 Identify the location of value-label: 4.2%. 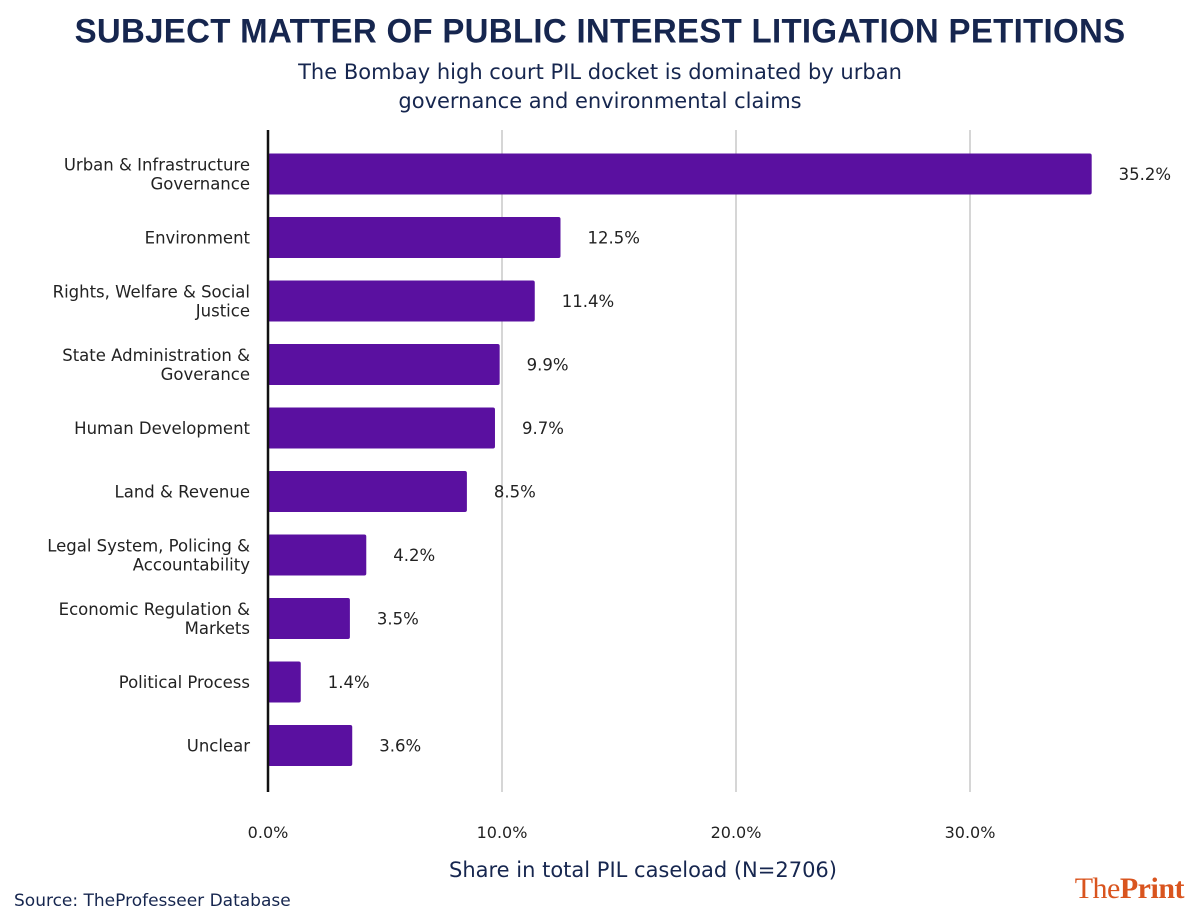
(414, 555).